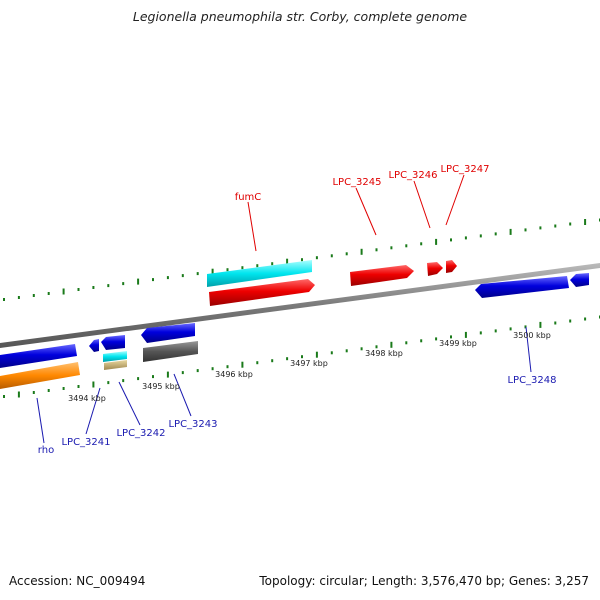 The width and height of the screenshot is (600, 600). I want to click on genome-backbone, so click(300, 305).